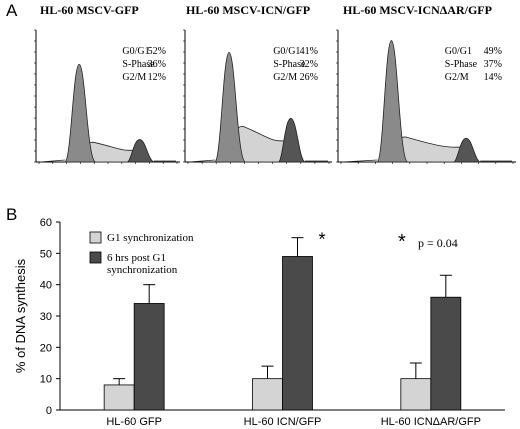  Describe the element at coordinates (309, 51) in the screenshot. I see `histogram-stat-value: 41%` at that location.